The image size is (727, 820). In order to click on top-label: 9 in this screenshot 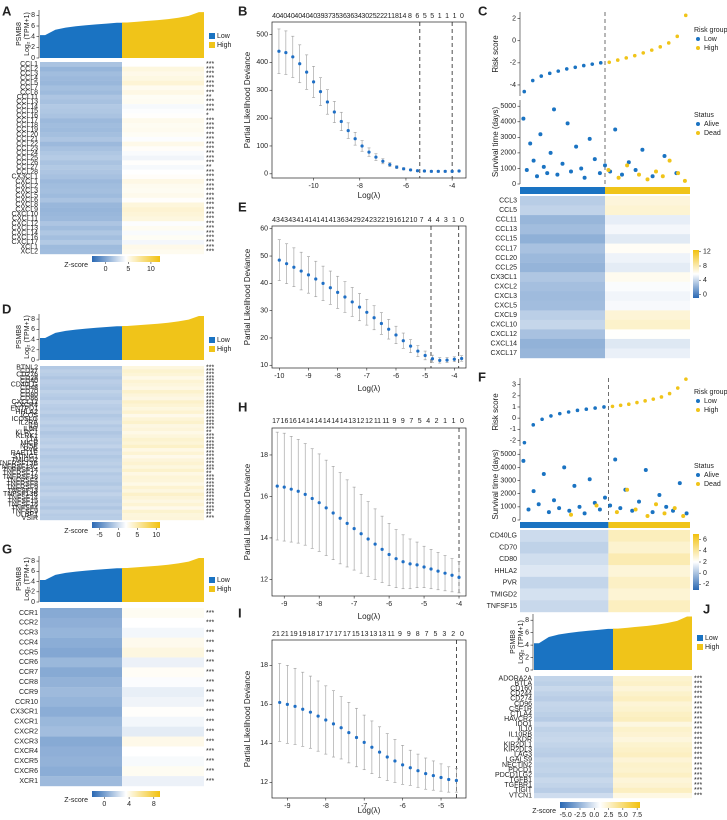, I will do `click(400, 634)`.